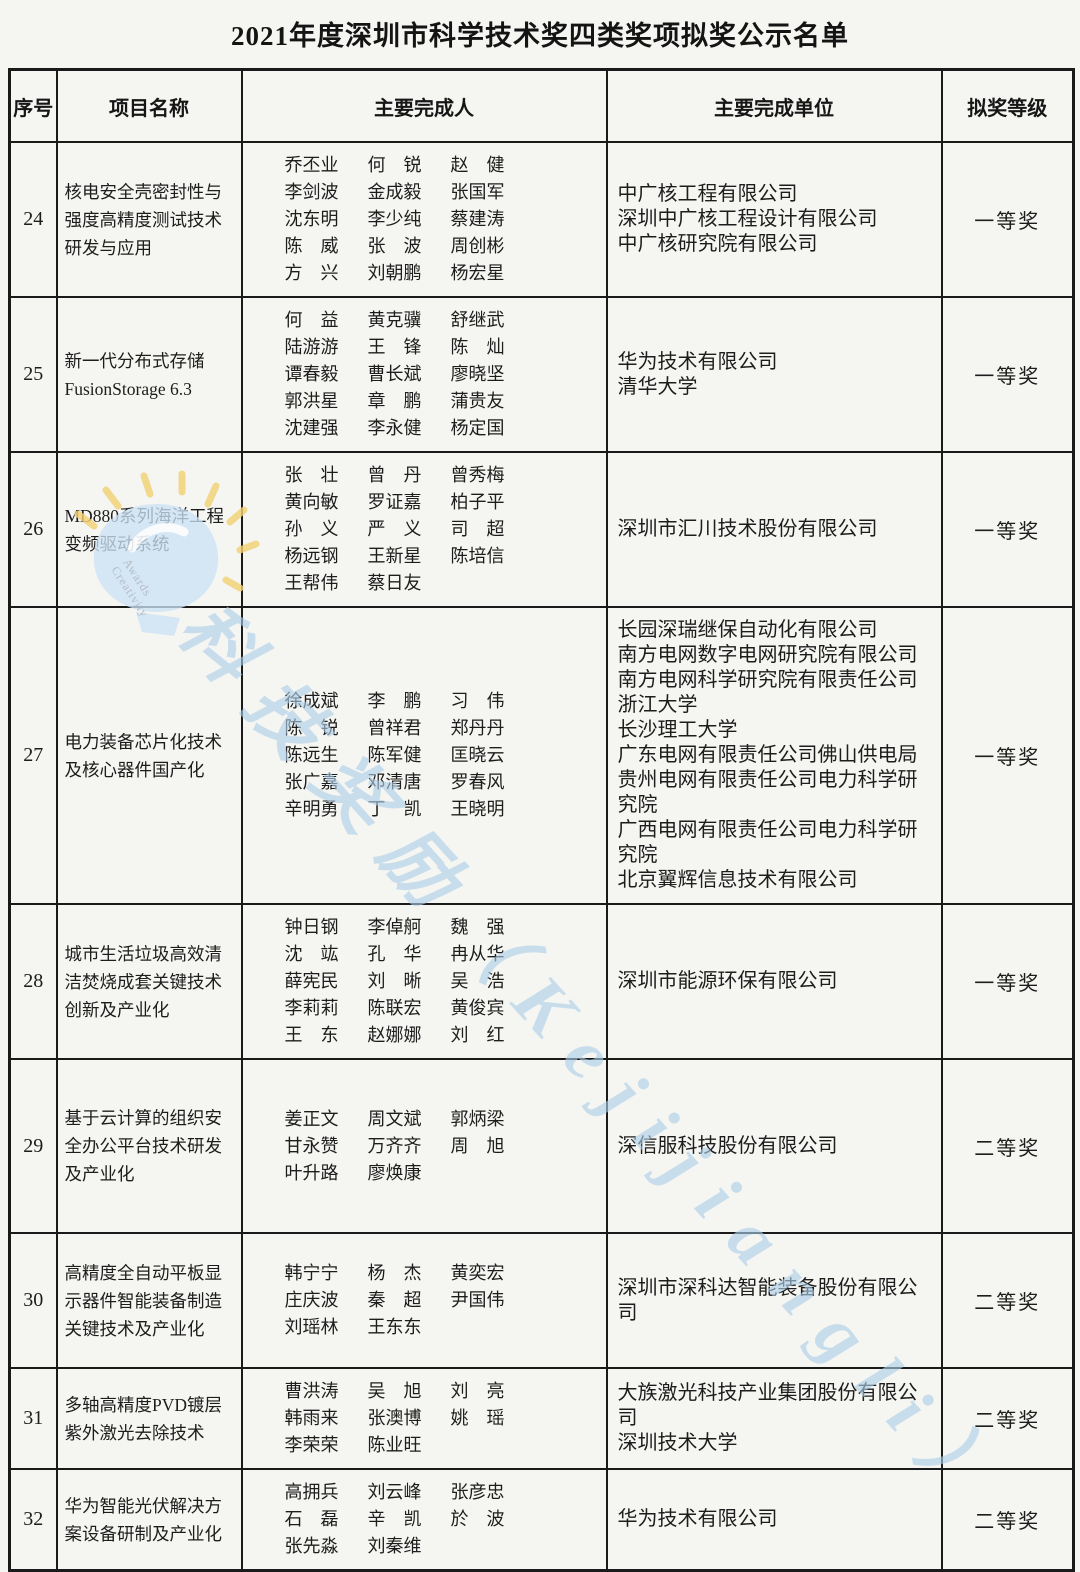 The image size is (1080, 1572). What do you see at coordinates (477, 728) in the screenshot?
I see `person-name: 郑丹丹` at bounding box center [477, 728].